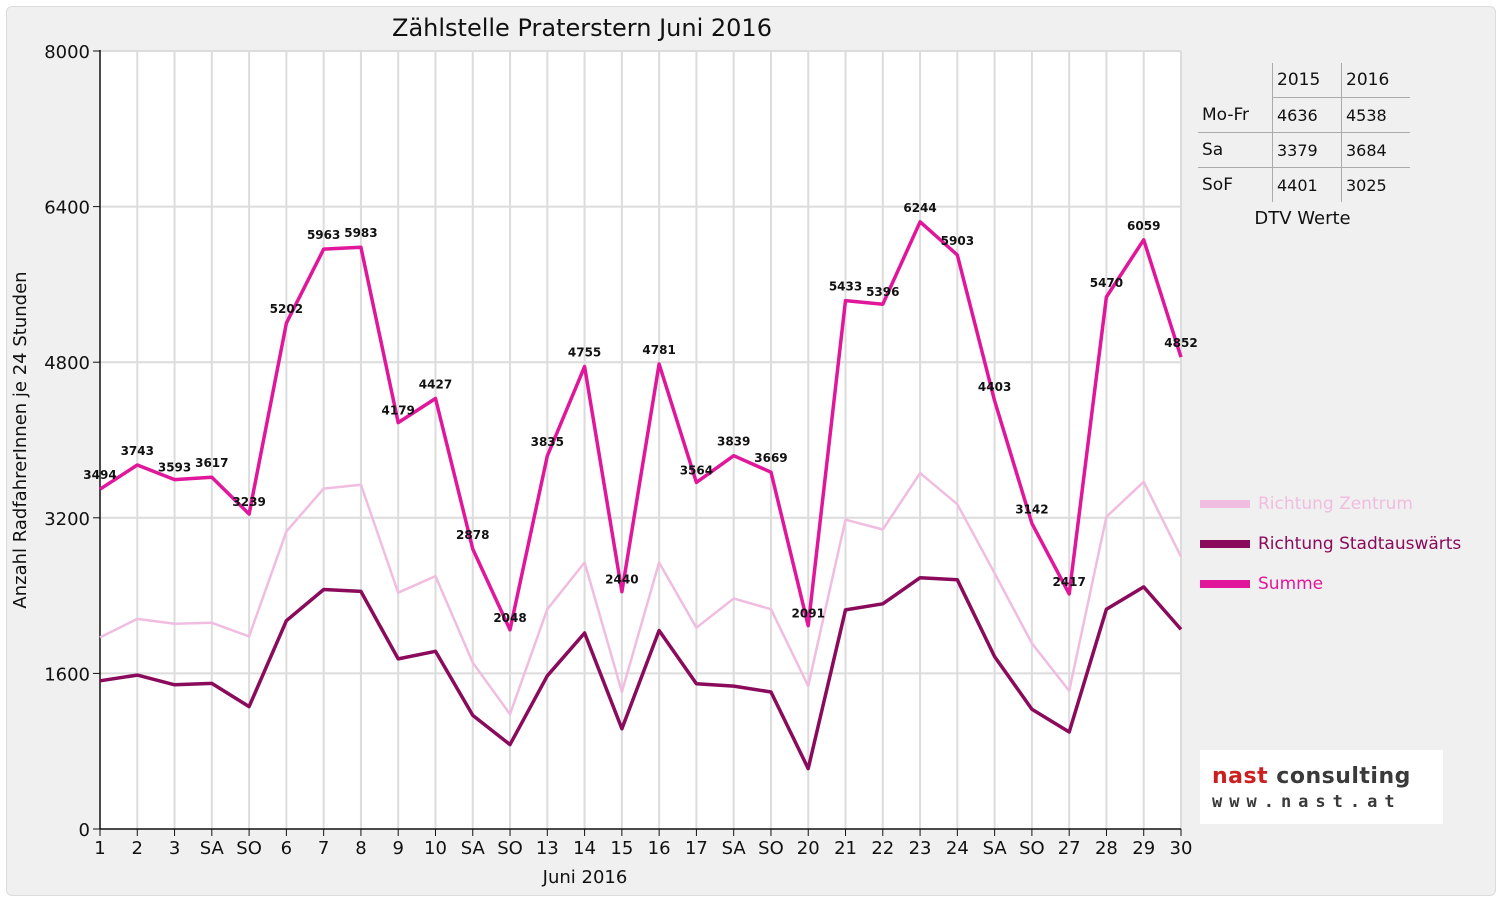 This screenshot has height=900, width=1500. What do you see at coordinates (584, 848) in the screenshot?
I see `x-tick-label: 14` at bounding box center [584, 848].